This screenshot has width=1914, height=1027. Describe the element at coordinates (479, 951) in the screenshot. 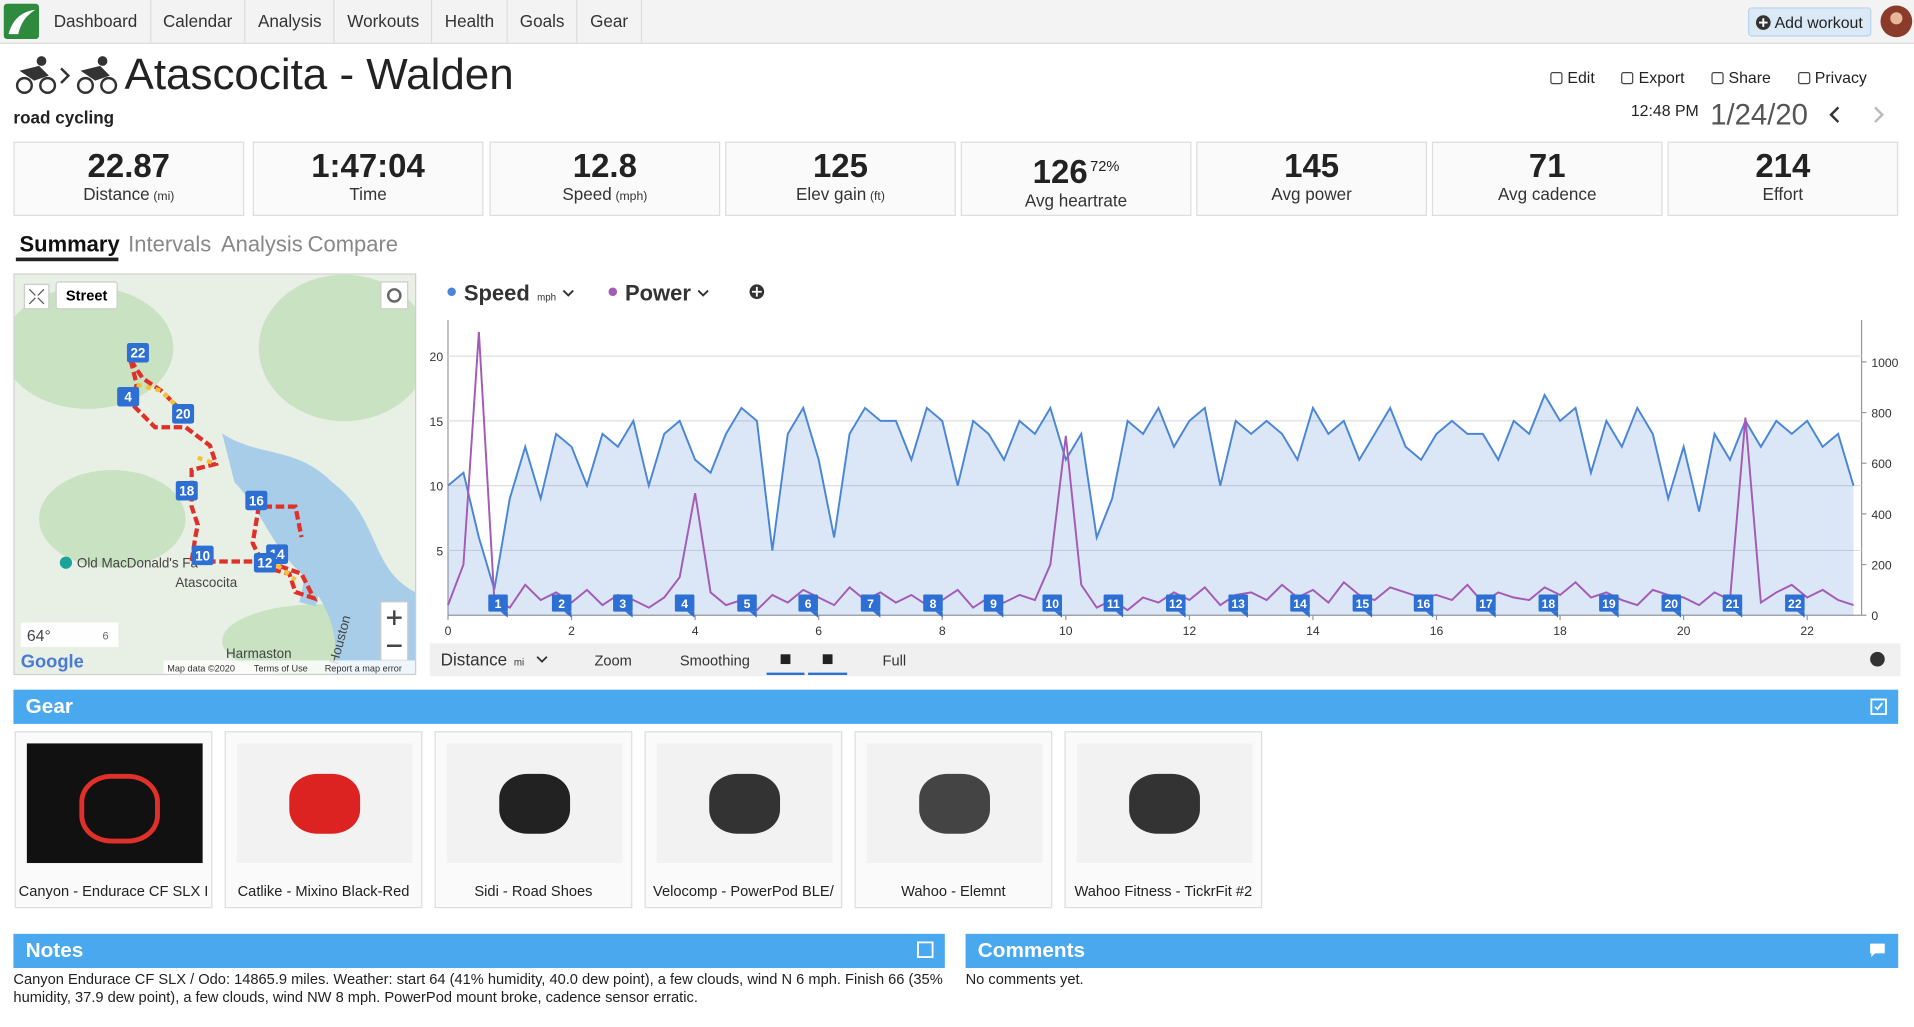

I see `notes-header: Notes` at that location.